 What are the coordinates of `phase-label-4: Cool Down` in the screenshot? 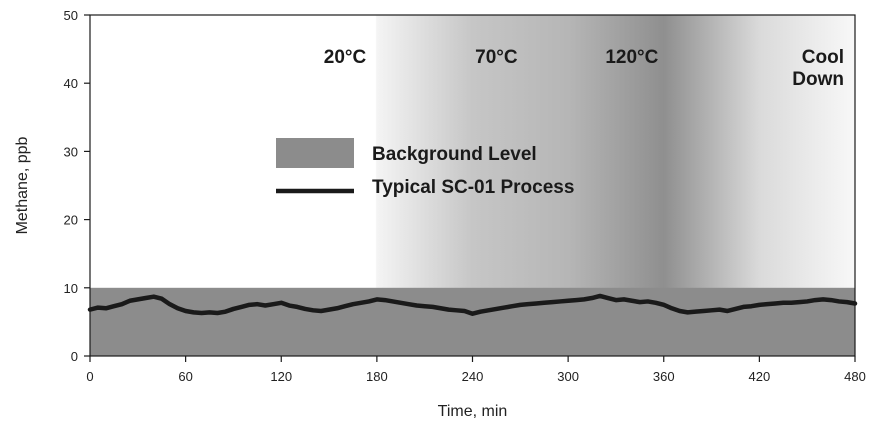 It's located at (818, 68).